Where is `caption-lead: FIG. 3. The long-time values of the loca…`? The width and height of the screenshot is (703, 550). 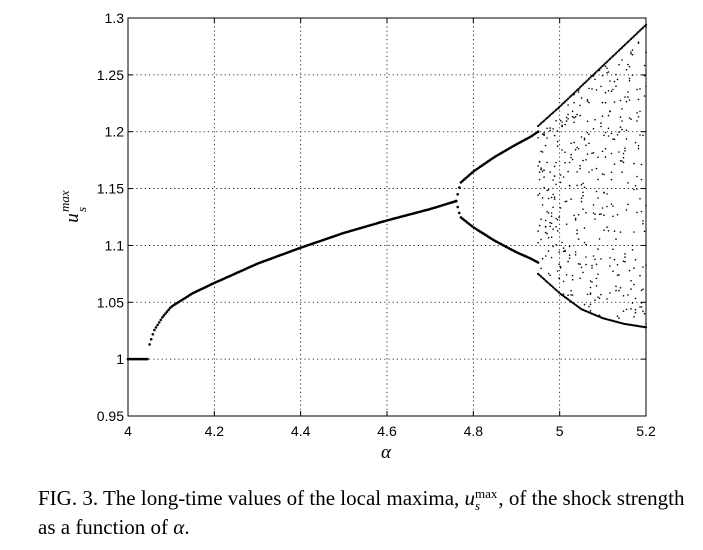 caption-lead: FIG. 3. The long-time values of the loca… is located at coordinates (249, 498).